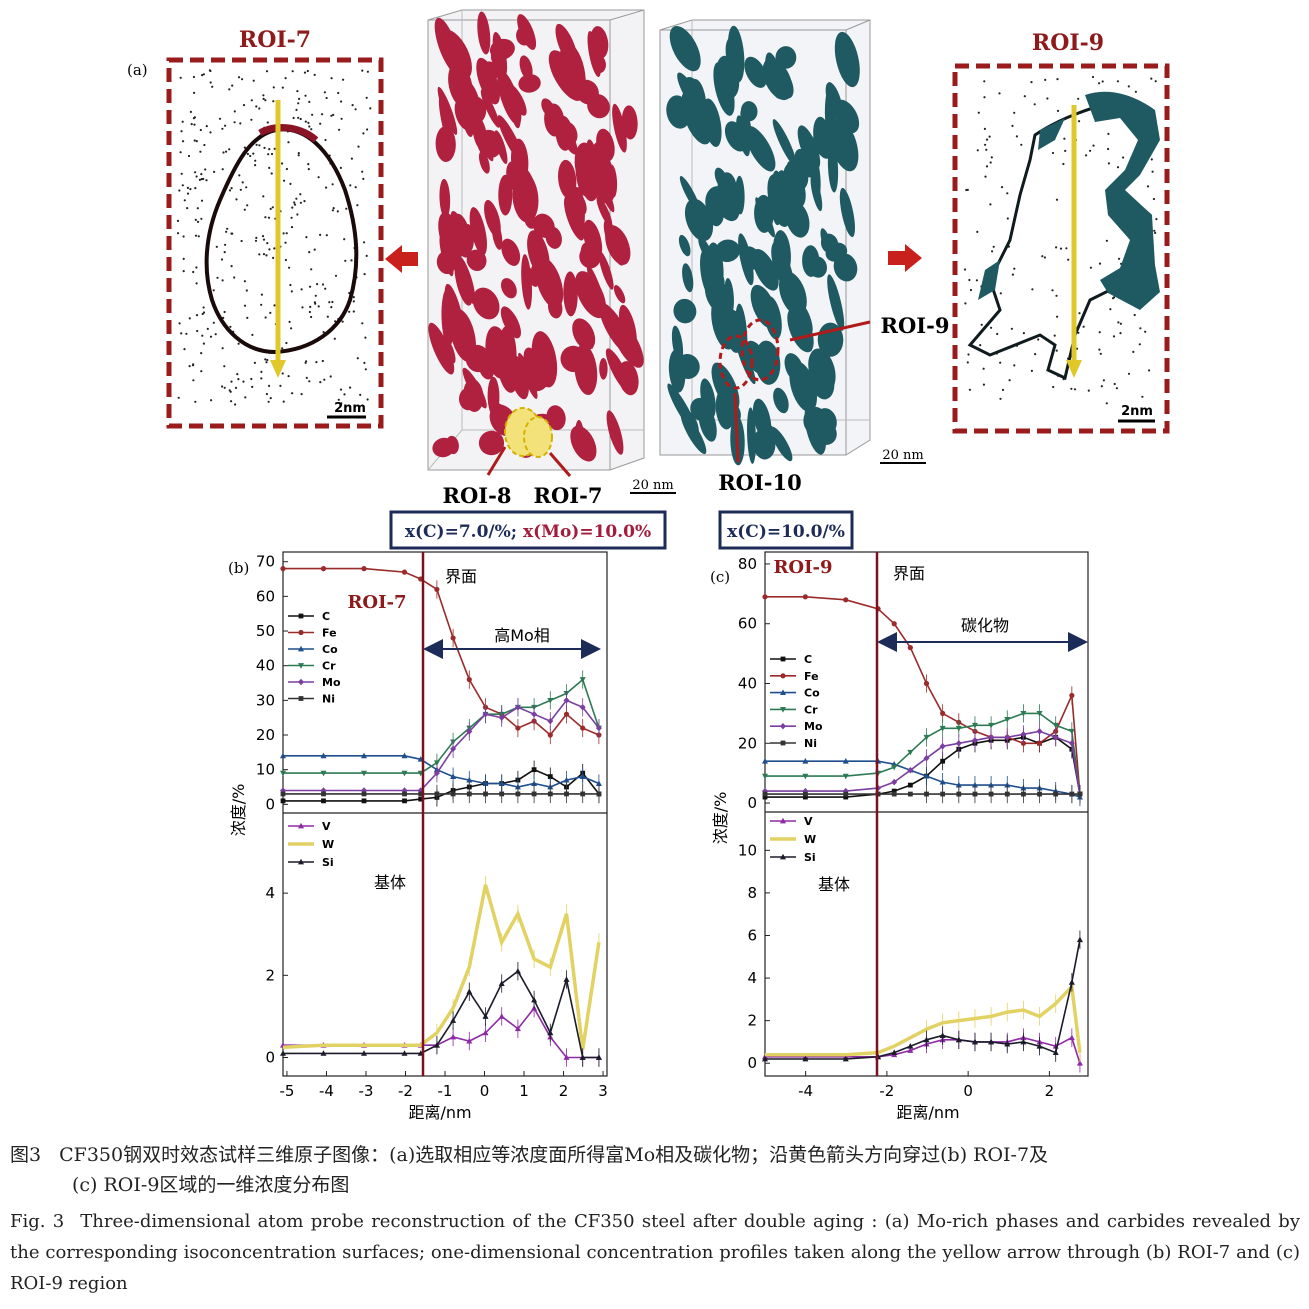 This screenshot has height=1309, width=1309. I want to click on y-tick-label: 80, so click(747, 564).